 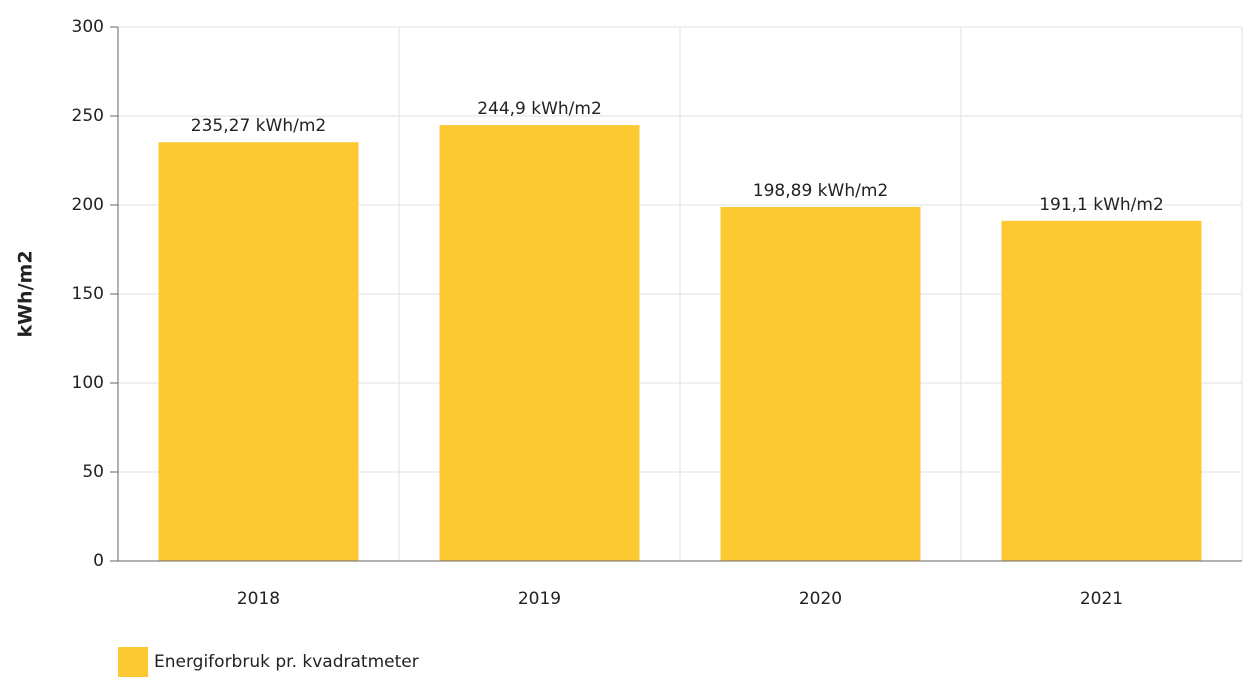 I want to click on y-tick-label: 150, so click(x=88, y=294).